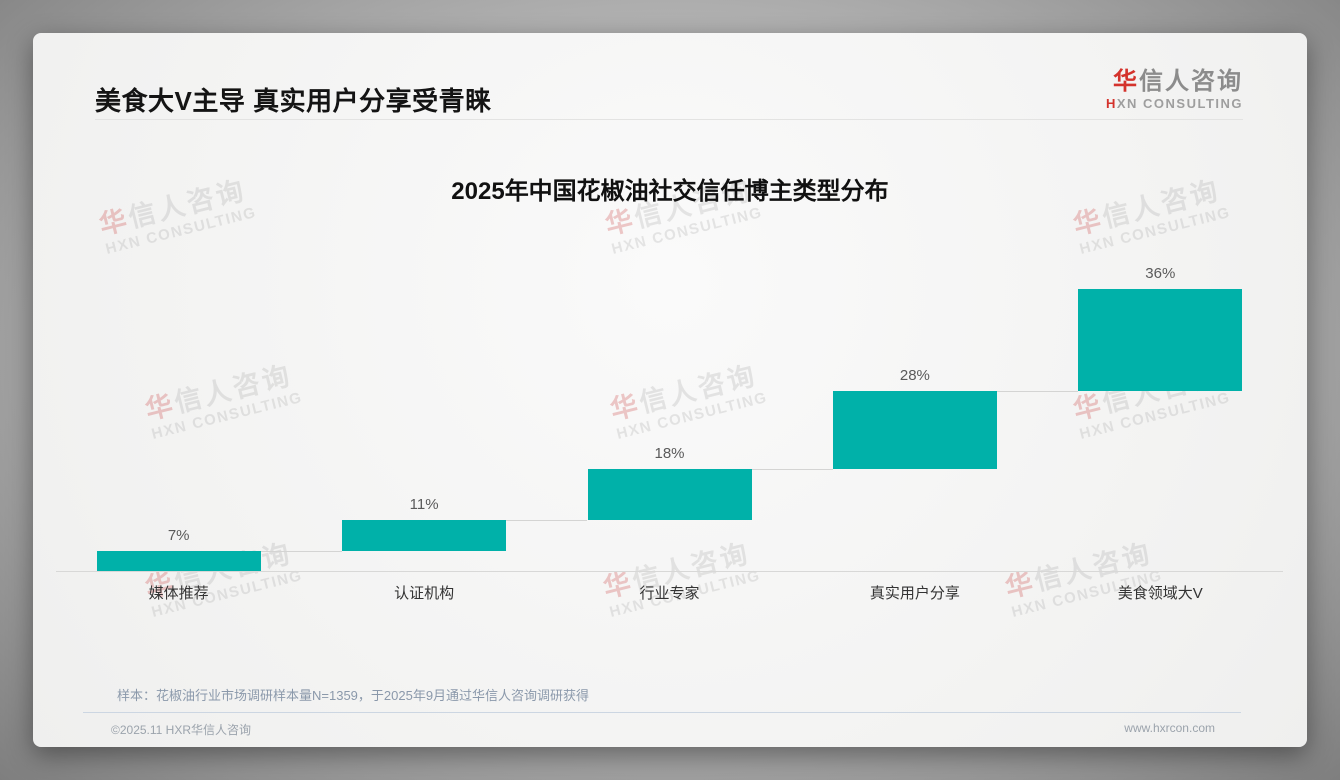 The width and height of the screenshot is (1340, 780). Describe the element at coordinates (1169, 728) in the screenshot. I see `website-url: www.hxrcon.com` at that location.